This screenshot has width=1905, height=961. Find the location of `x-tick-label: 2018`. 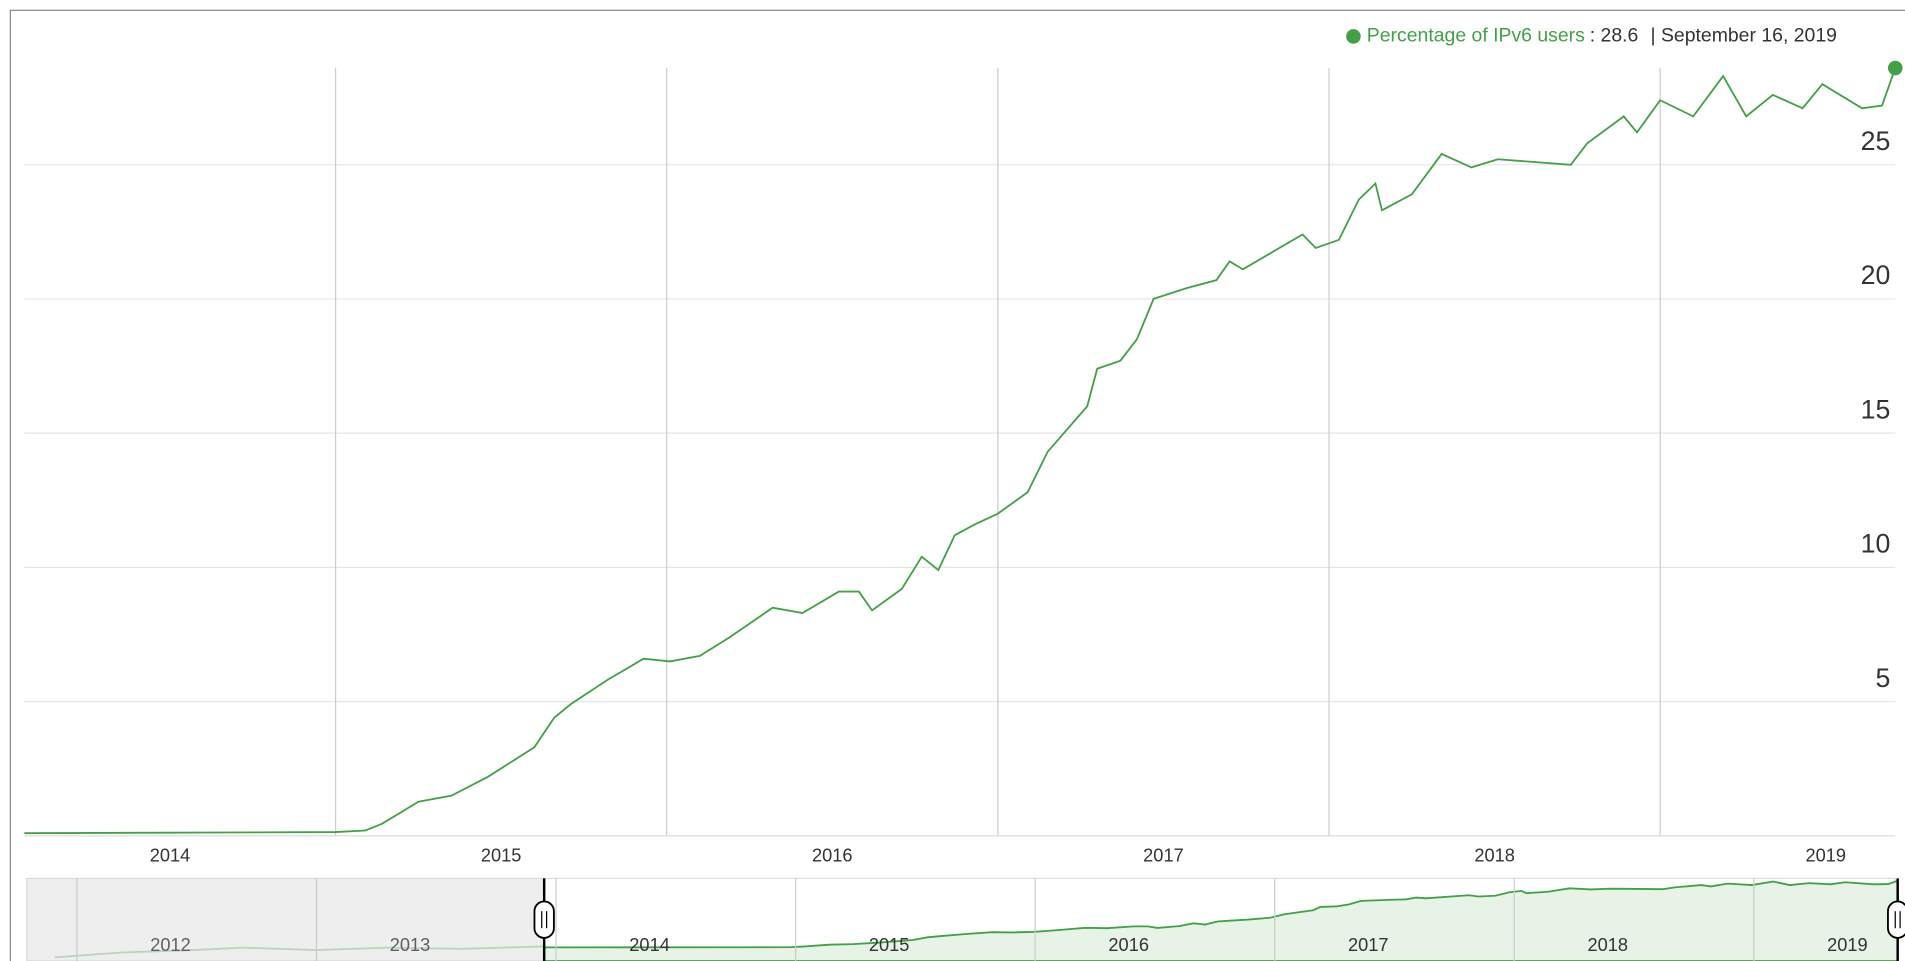

x-tick-label: 2018 is located at coordinates (1494, 855).